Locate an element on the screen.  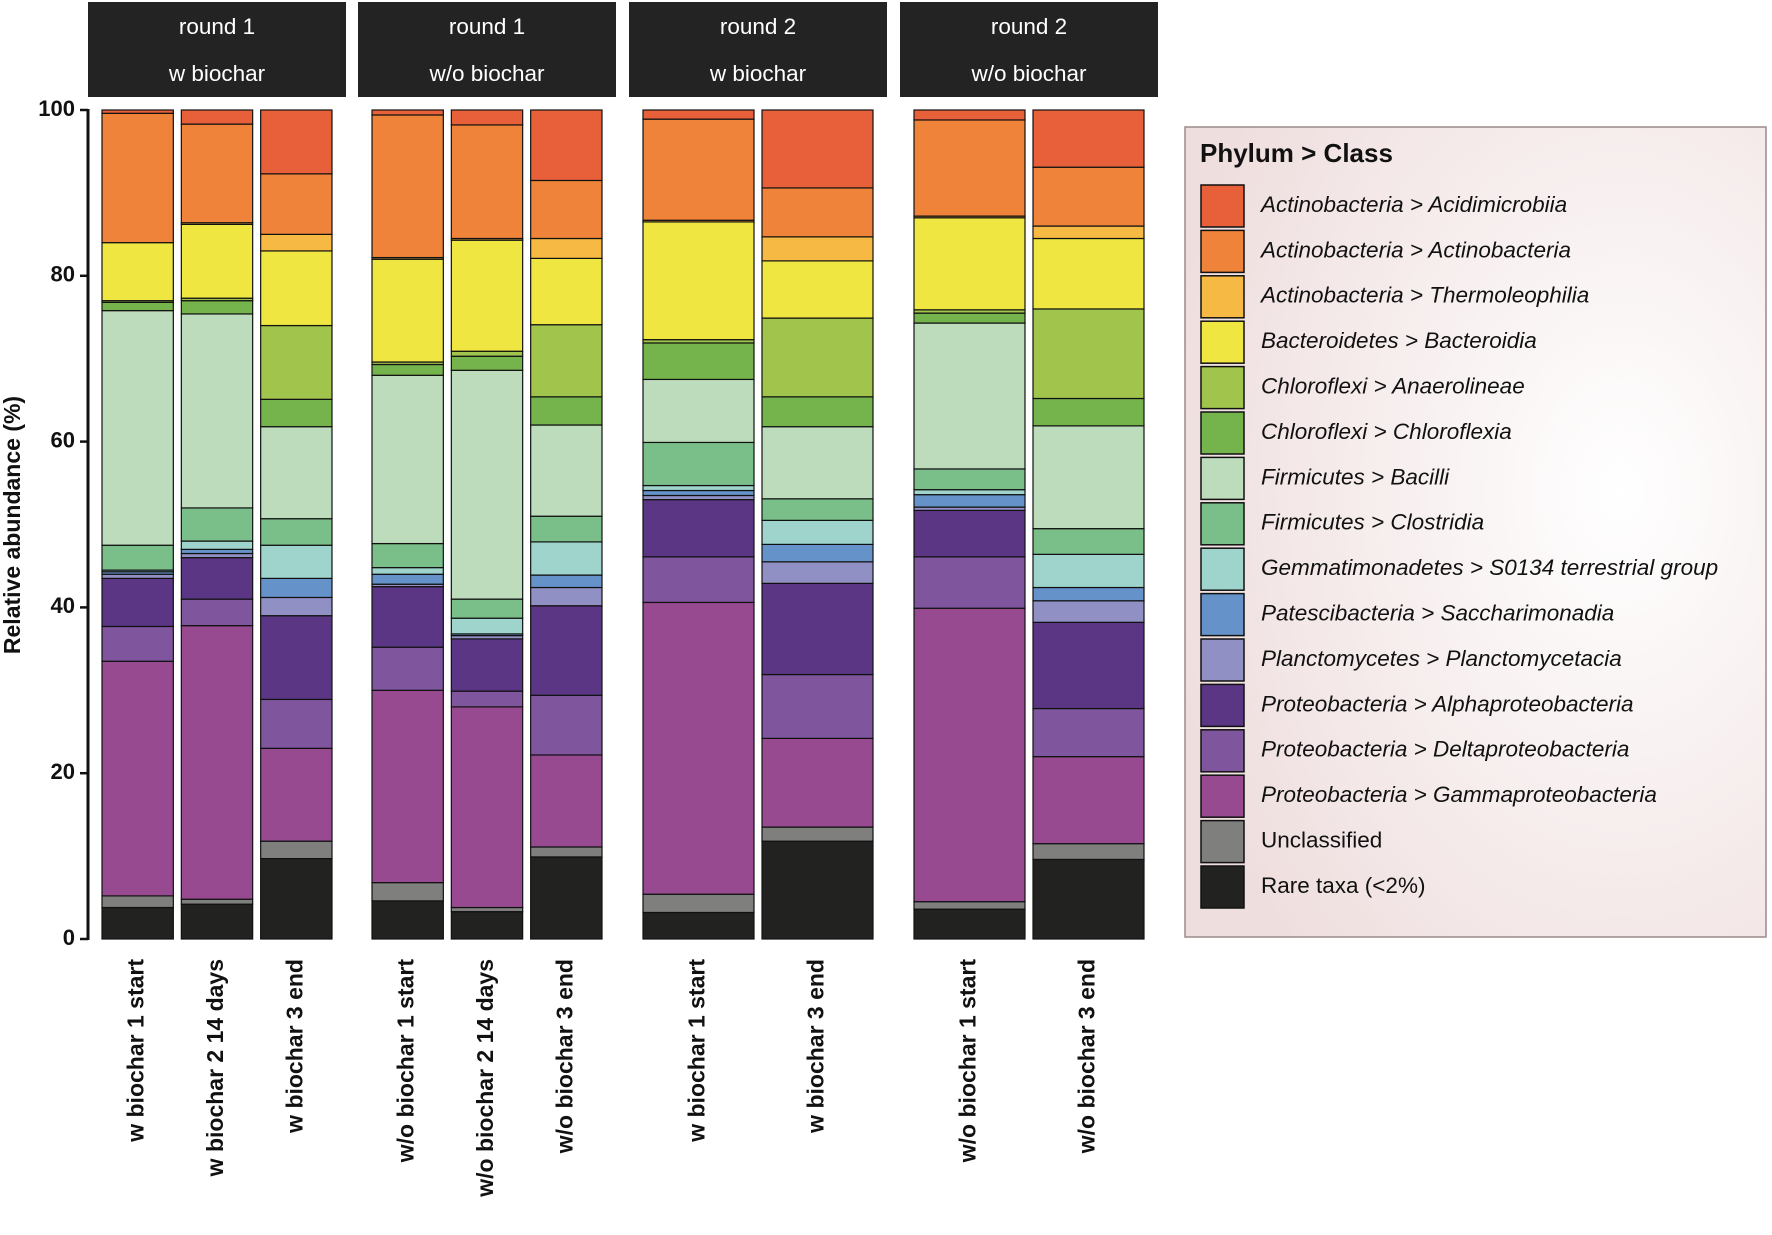
y-tick-label: 20 is located at coordinates (63, 771).